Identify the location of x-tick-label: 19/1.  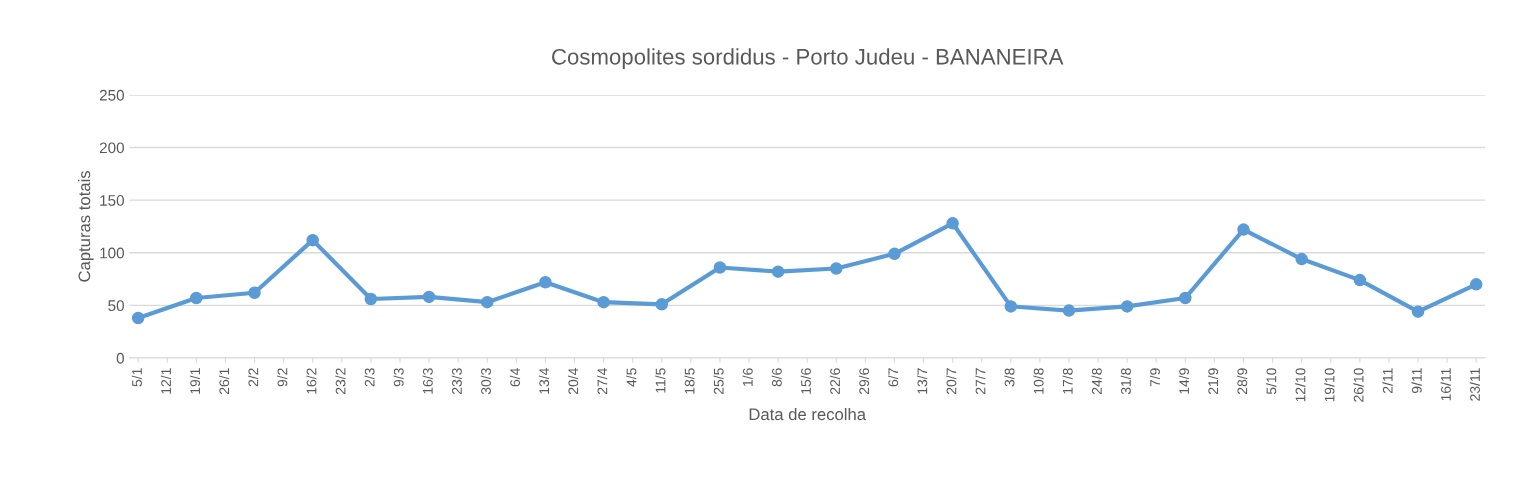
(195, 381).